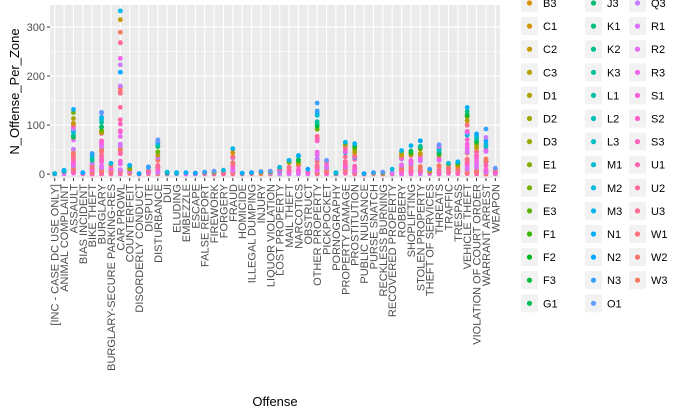 The height and width of the screenshot is (417, 691). Describe the element at coordinates (646, 118) in the screenshot. I see `legend-item-s2: S2` at that location.